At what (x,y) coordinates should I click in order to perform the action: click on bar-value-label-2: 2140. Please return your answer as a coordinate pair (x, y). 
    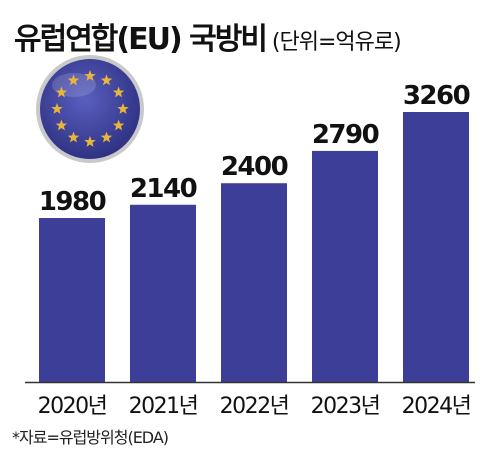
    Looking at the image, I should click on (163, 189).